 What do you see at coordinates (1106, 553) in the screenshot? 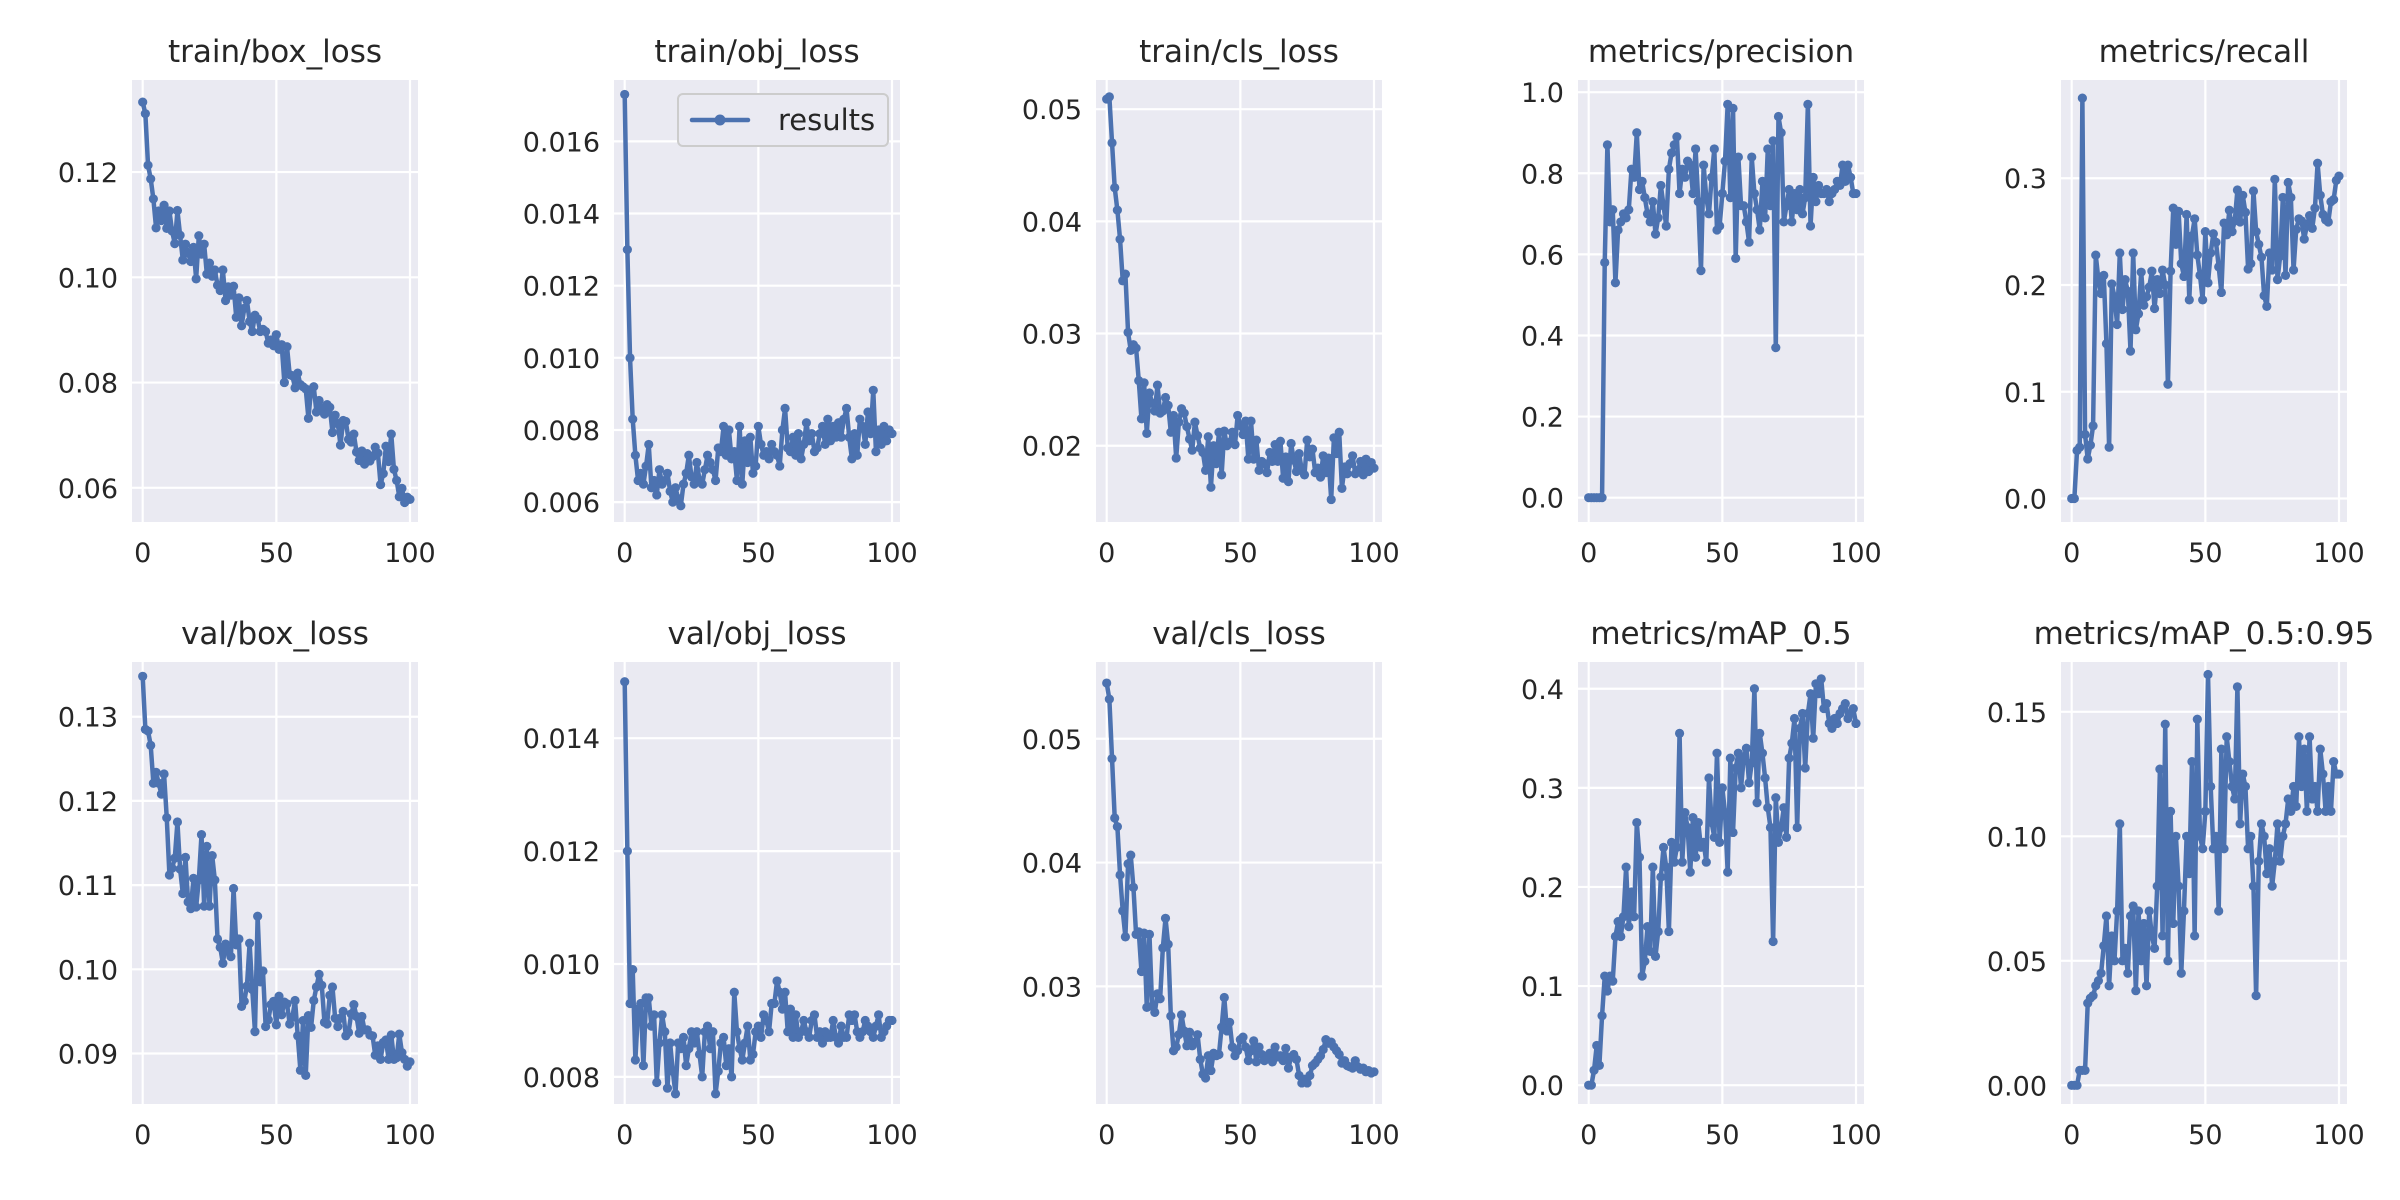
I see `x-tick-label: 0` at bounding box center [1106, 553].